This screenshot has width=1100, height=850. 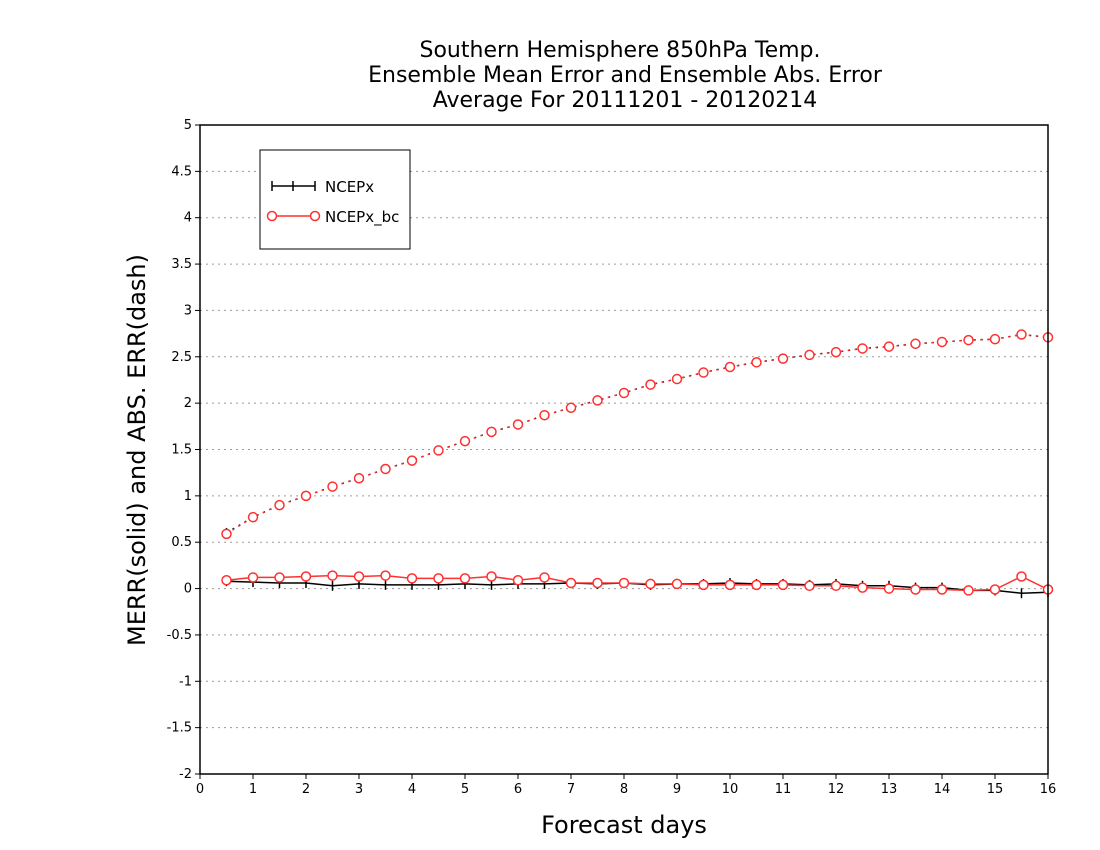 I want to click on x-tick-label: 2, so click(x=306, y=789).